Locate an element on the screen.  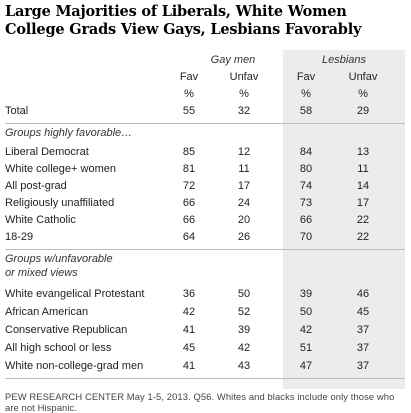
cell-total-gay-unfav: 32 is located at coordinates (244, 111).